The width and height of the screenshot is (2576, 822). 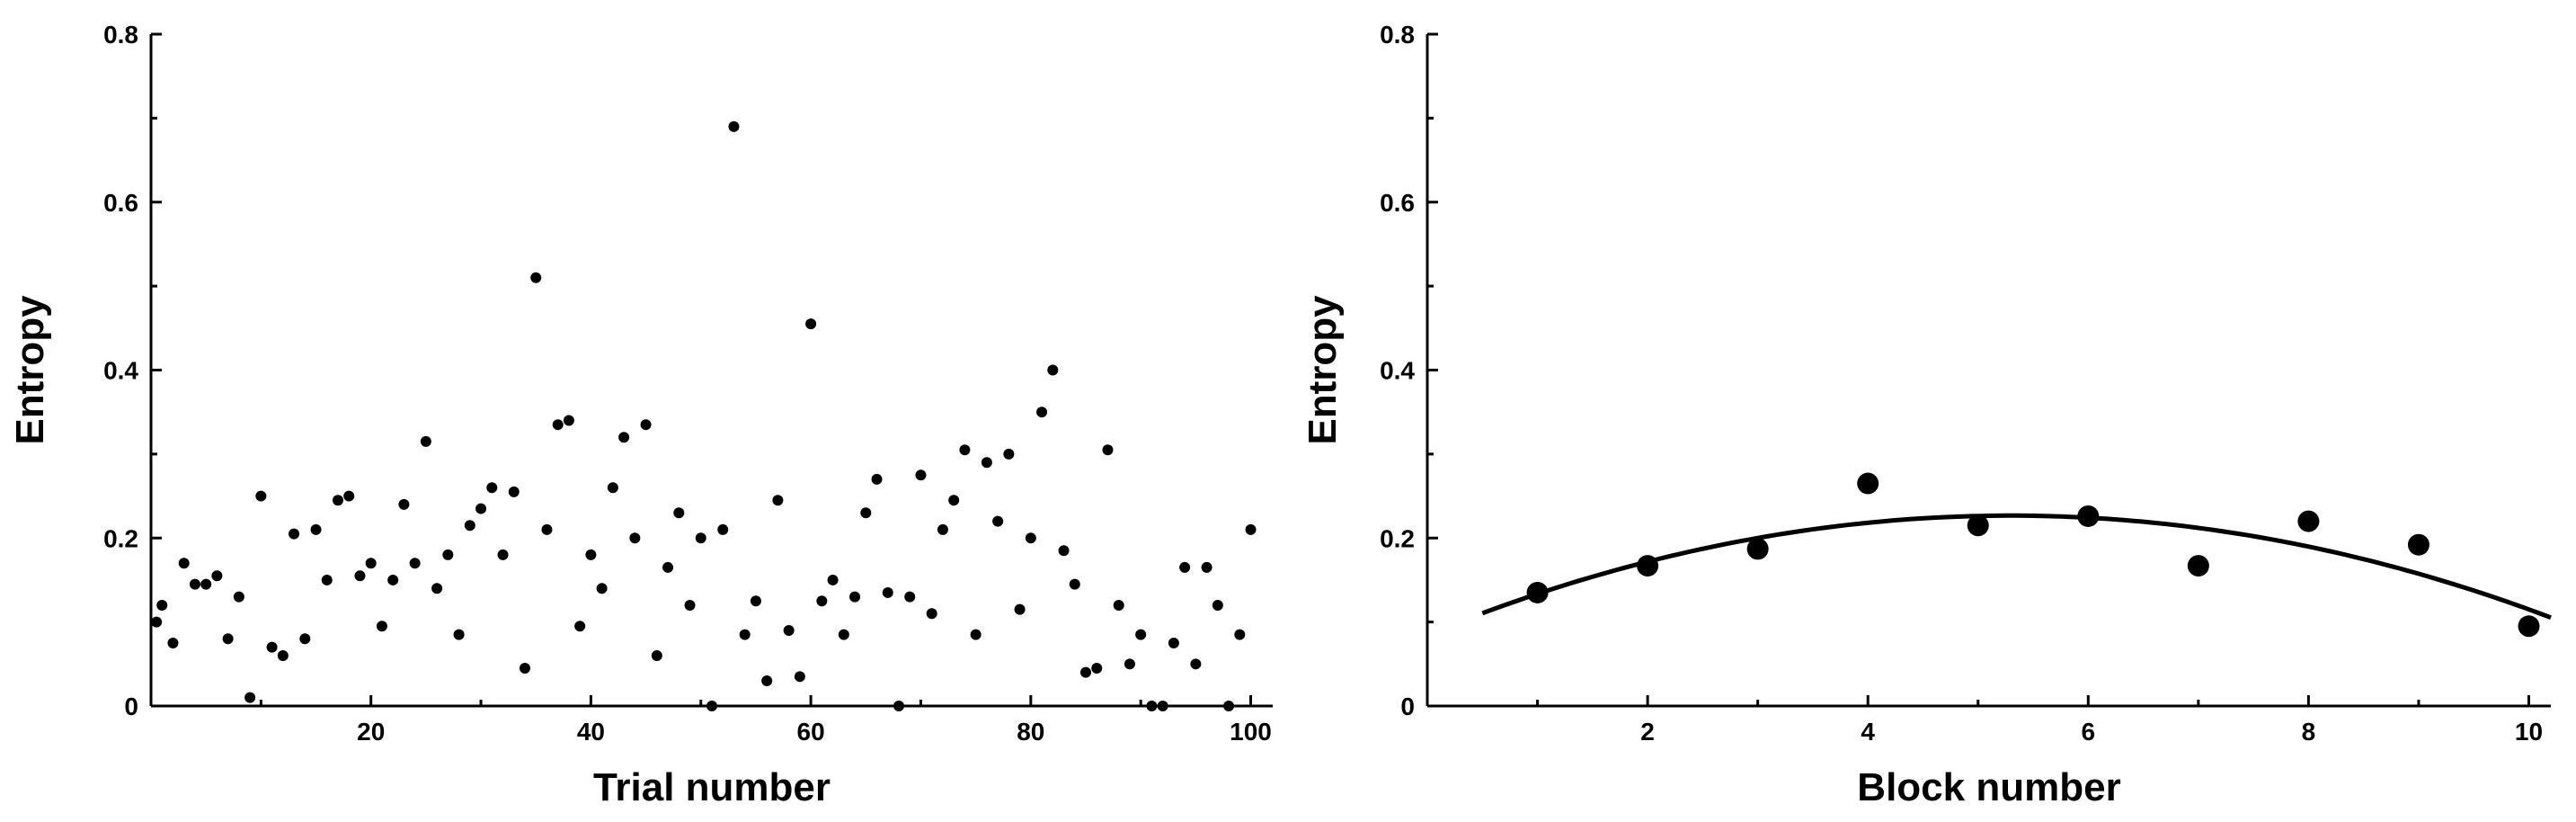 What do you see at coordinates (2529, 732) in the screenshot?
I see `x-tick-label: 10` at bounding box center [2529, 732].